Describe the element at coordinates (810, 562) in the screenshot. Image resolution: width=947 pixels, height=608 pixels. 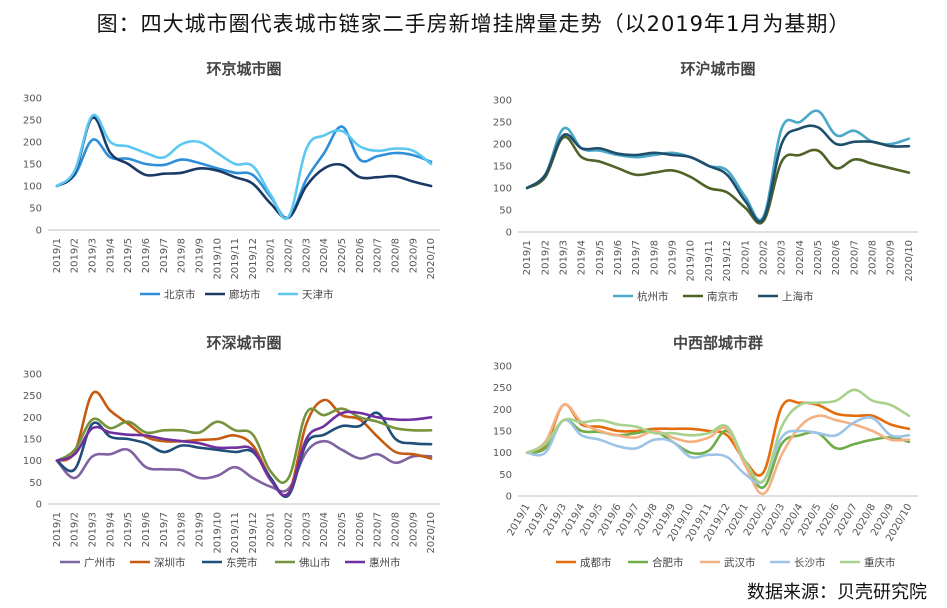
I see `legend-label: 长沙市` at that location.